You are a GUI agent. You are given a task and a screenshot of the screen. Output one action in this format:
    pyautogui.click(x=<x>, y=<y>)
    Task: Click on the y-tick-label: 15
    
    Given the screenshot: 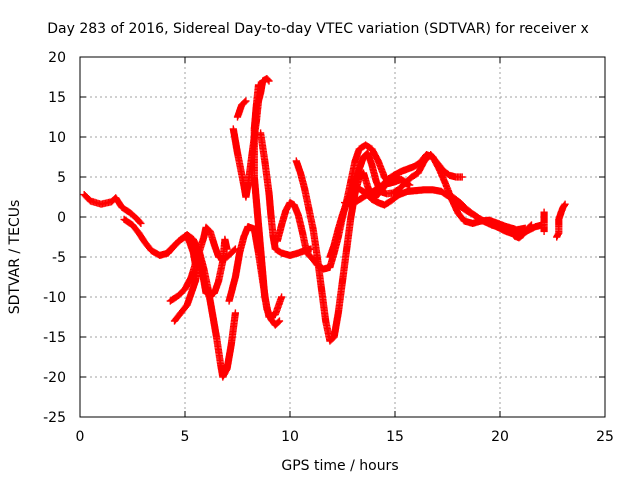 What is the action you would take?
    pyautogui.click(x=57, y=98)
    